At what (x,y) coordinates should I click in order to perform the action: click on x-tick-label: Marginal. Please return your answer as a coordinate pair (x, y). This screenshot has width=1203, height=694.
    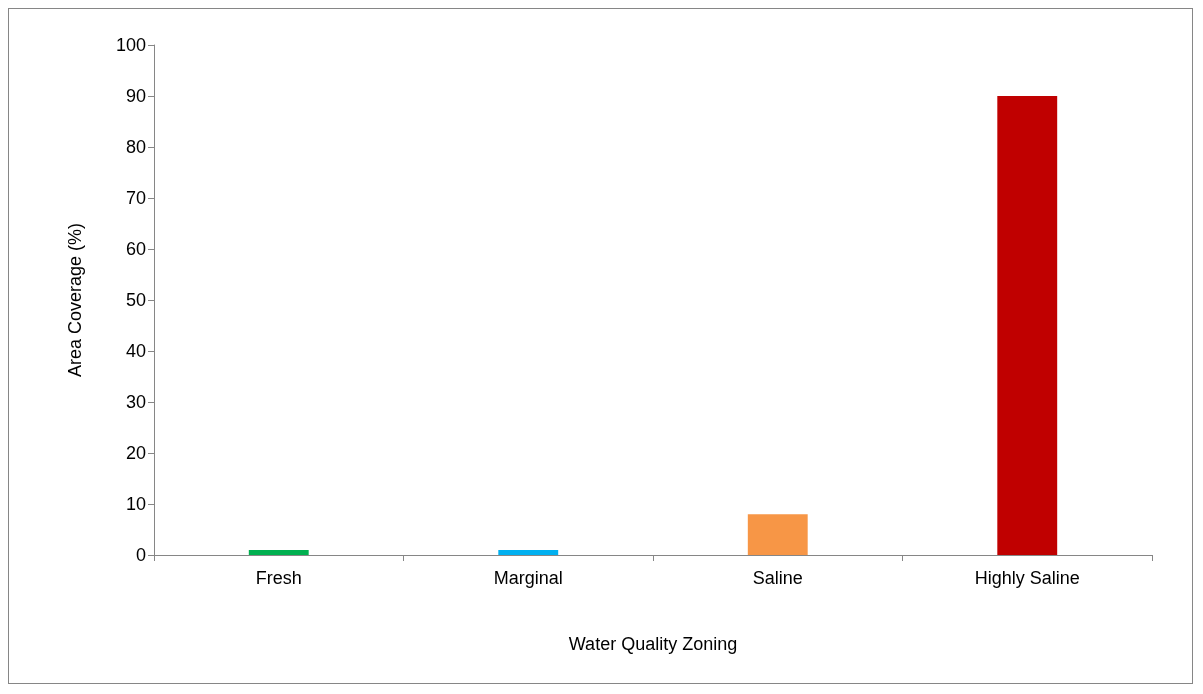
    Looking at the image, I should click on (528, 578).